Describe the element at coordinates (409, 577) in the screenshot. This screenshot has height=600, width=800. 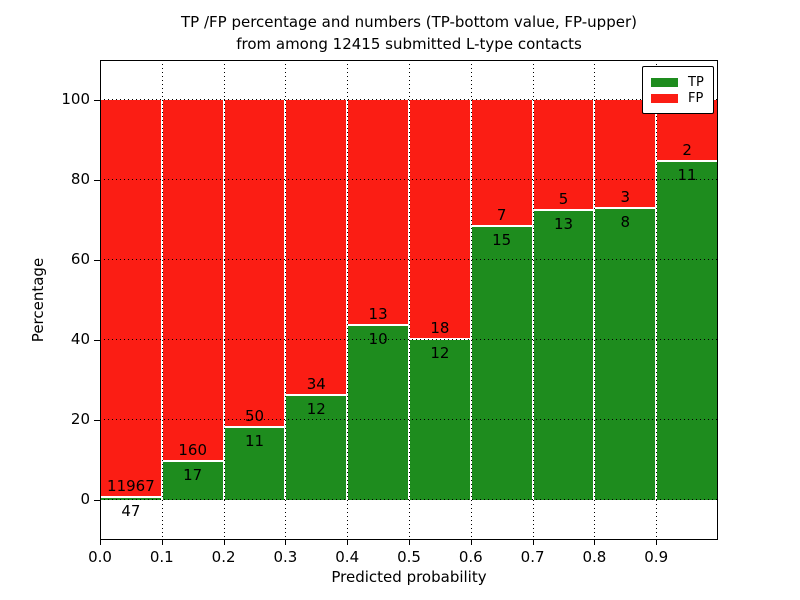
I see `x-axis-label: Predicted probability` at that location.